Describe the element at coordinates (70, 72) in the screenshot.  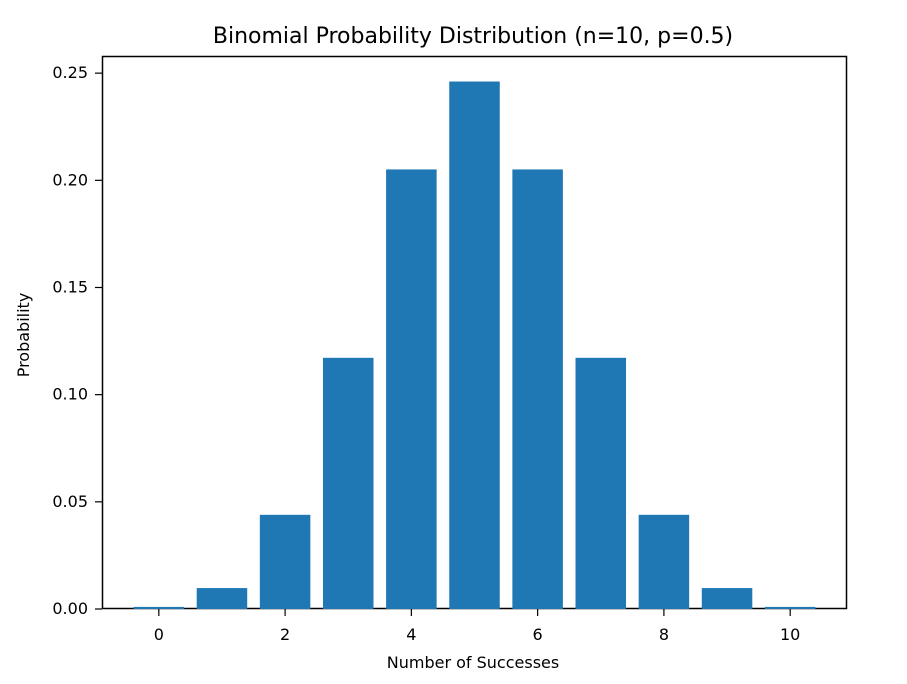
I see `y-tick-label-0.25: 0.25` at that location.